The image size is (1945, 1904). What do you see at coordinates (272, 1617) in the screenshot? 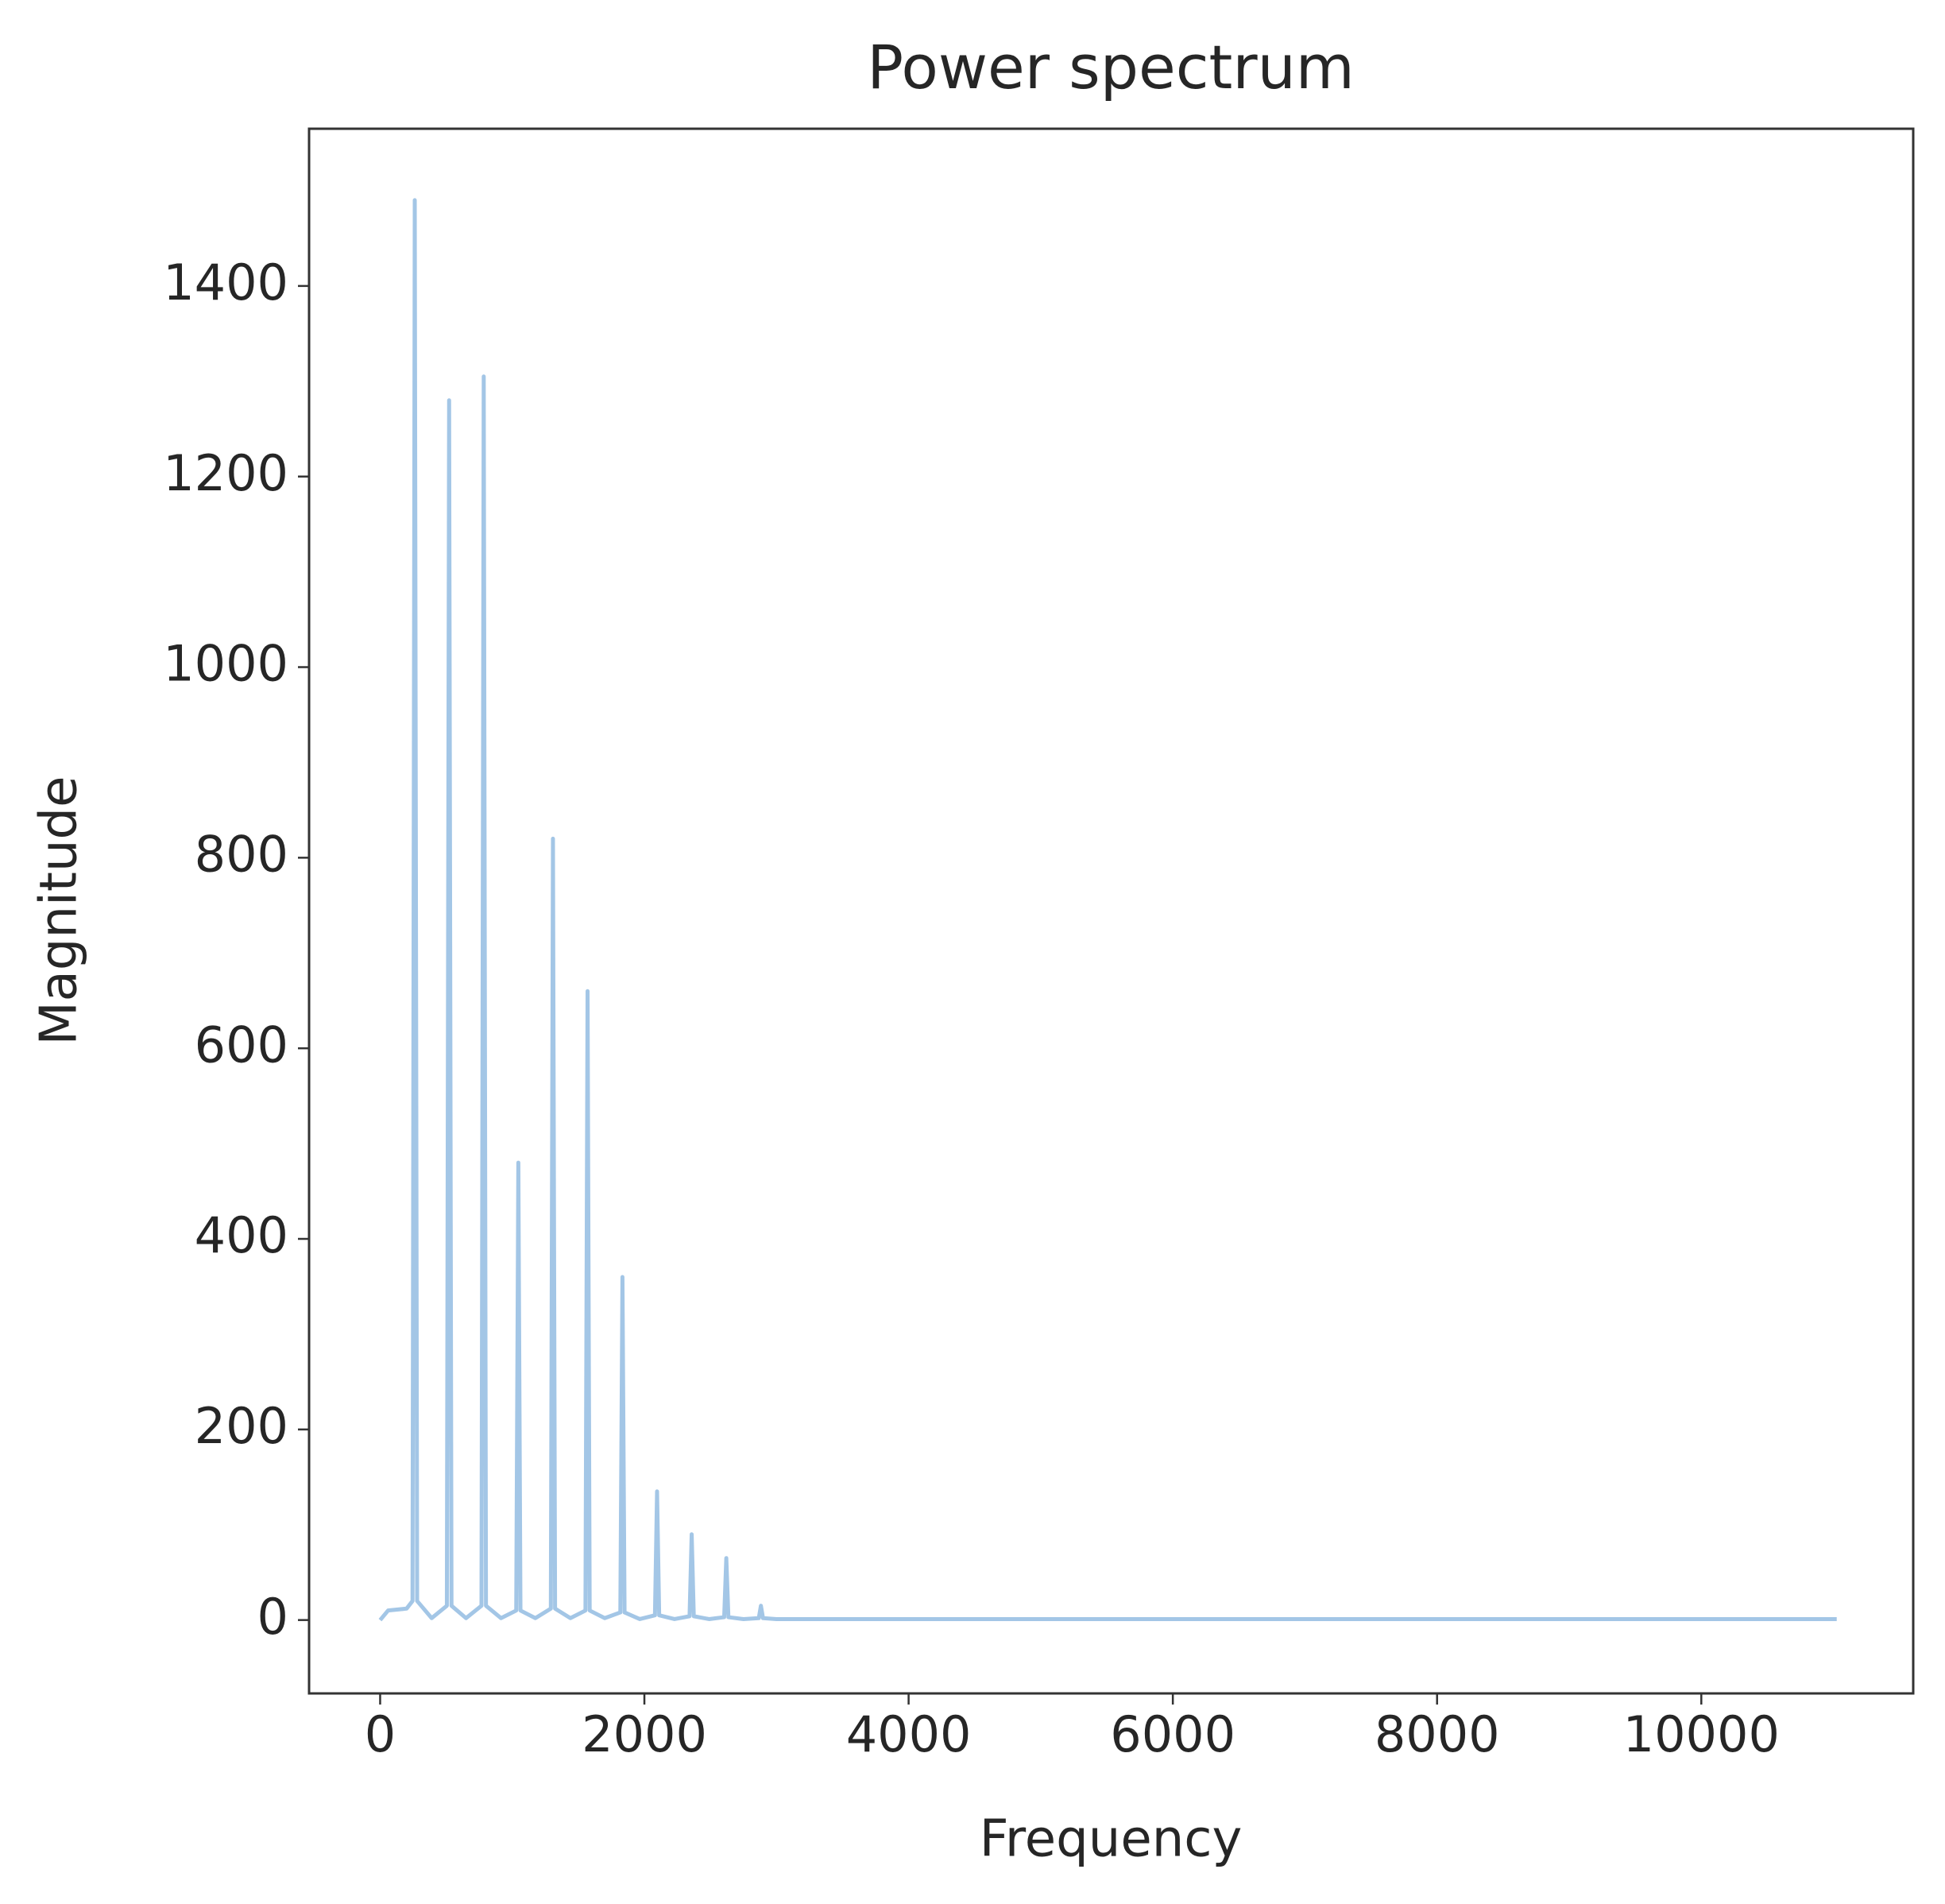
I see `y-tick-label: 0` at bounding box center [272, 1617].